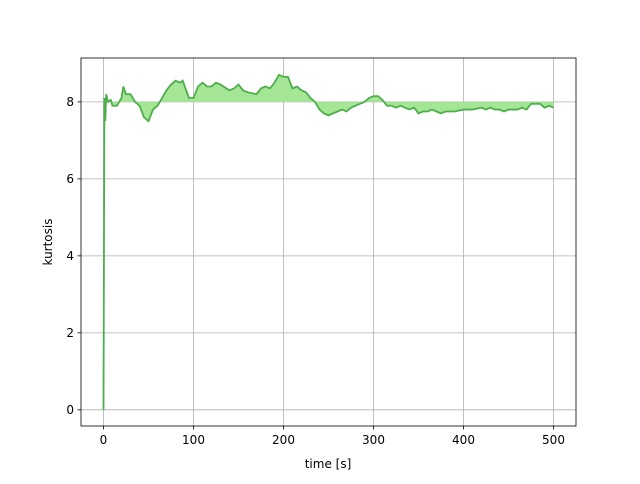 The width and height of the screenshot is (640, 484). What do you see at coordinates (70, 410) in the screenshot?
I see `y-tick-label: 0` at bounding box center [70, 410].